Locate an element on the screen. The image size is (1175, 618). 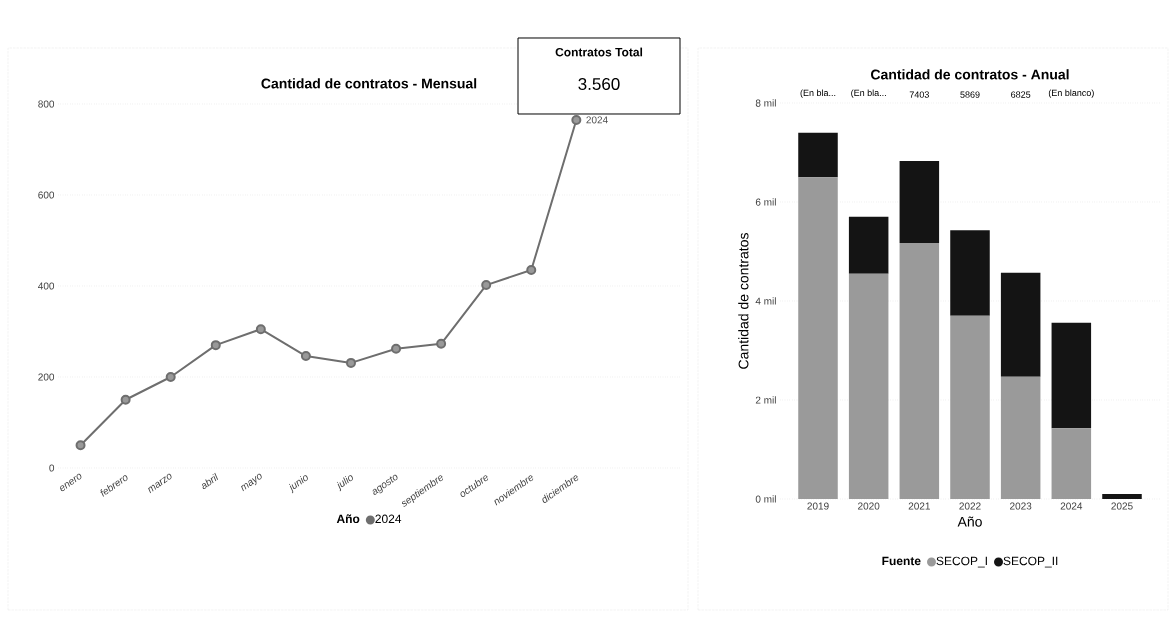
text: 3.560 is located at coordinates (599, 84).